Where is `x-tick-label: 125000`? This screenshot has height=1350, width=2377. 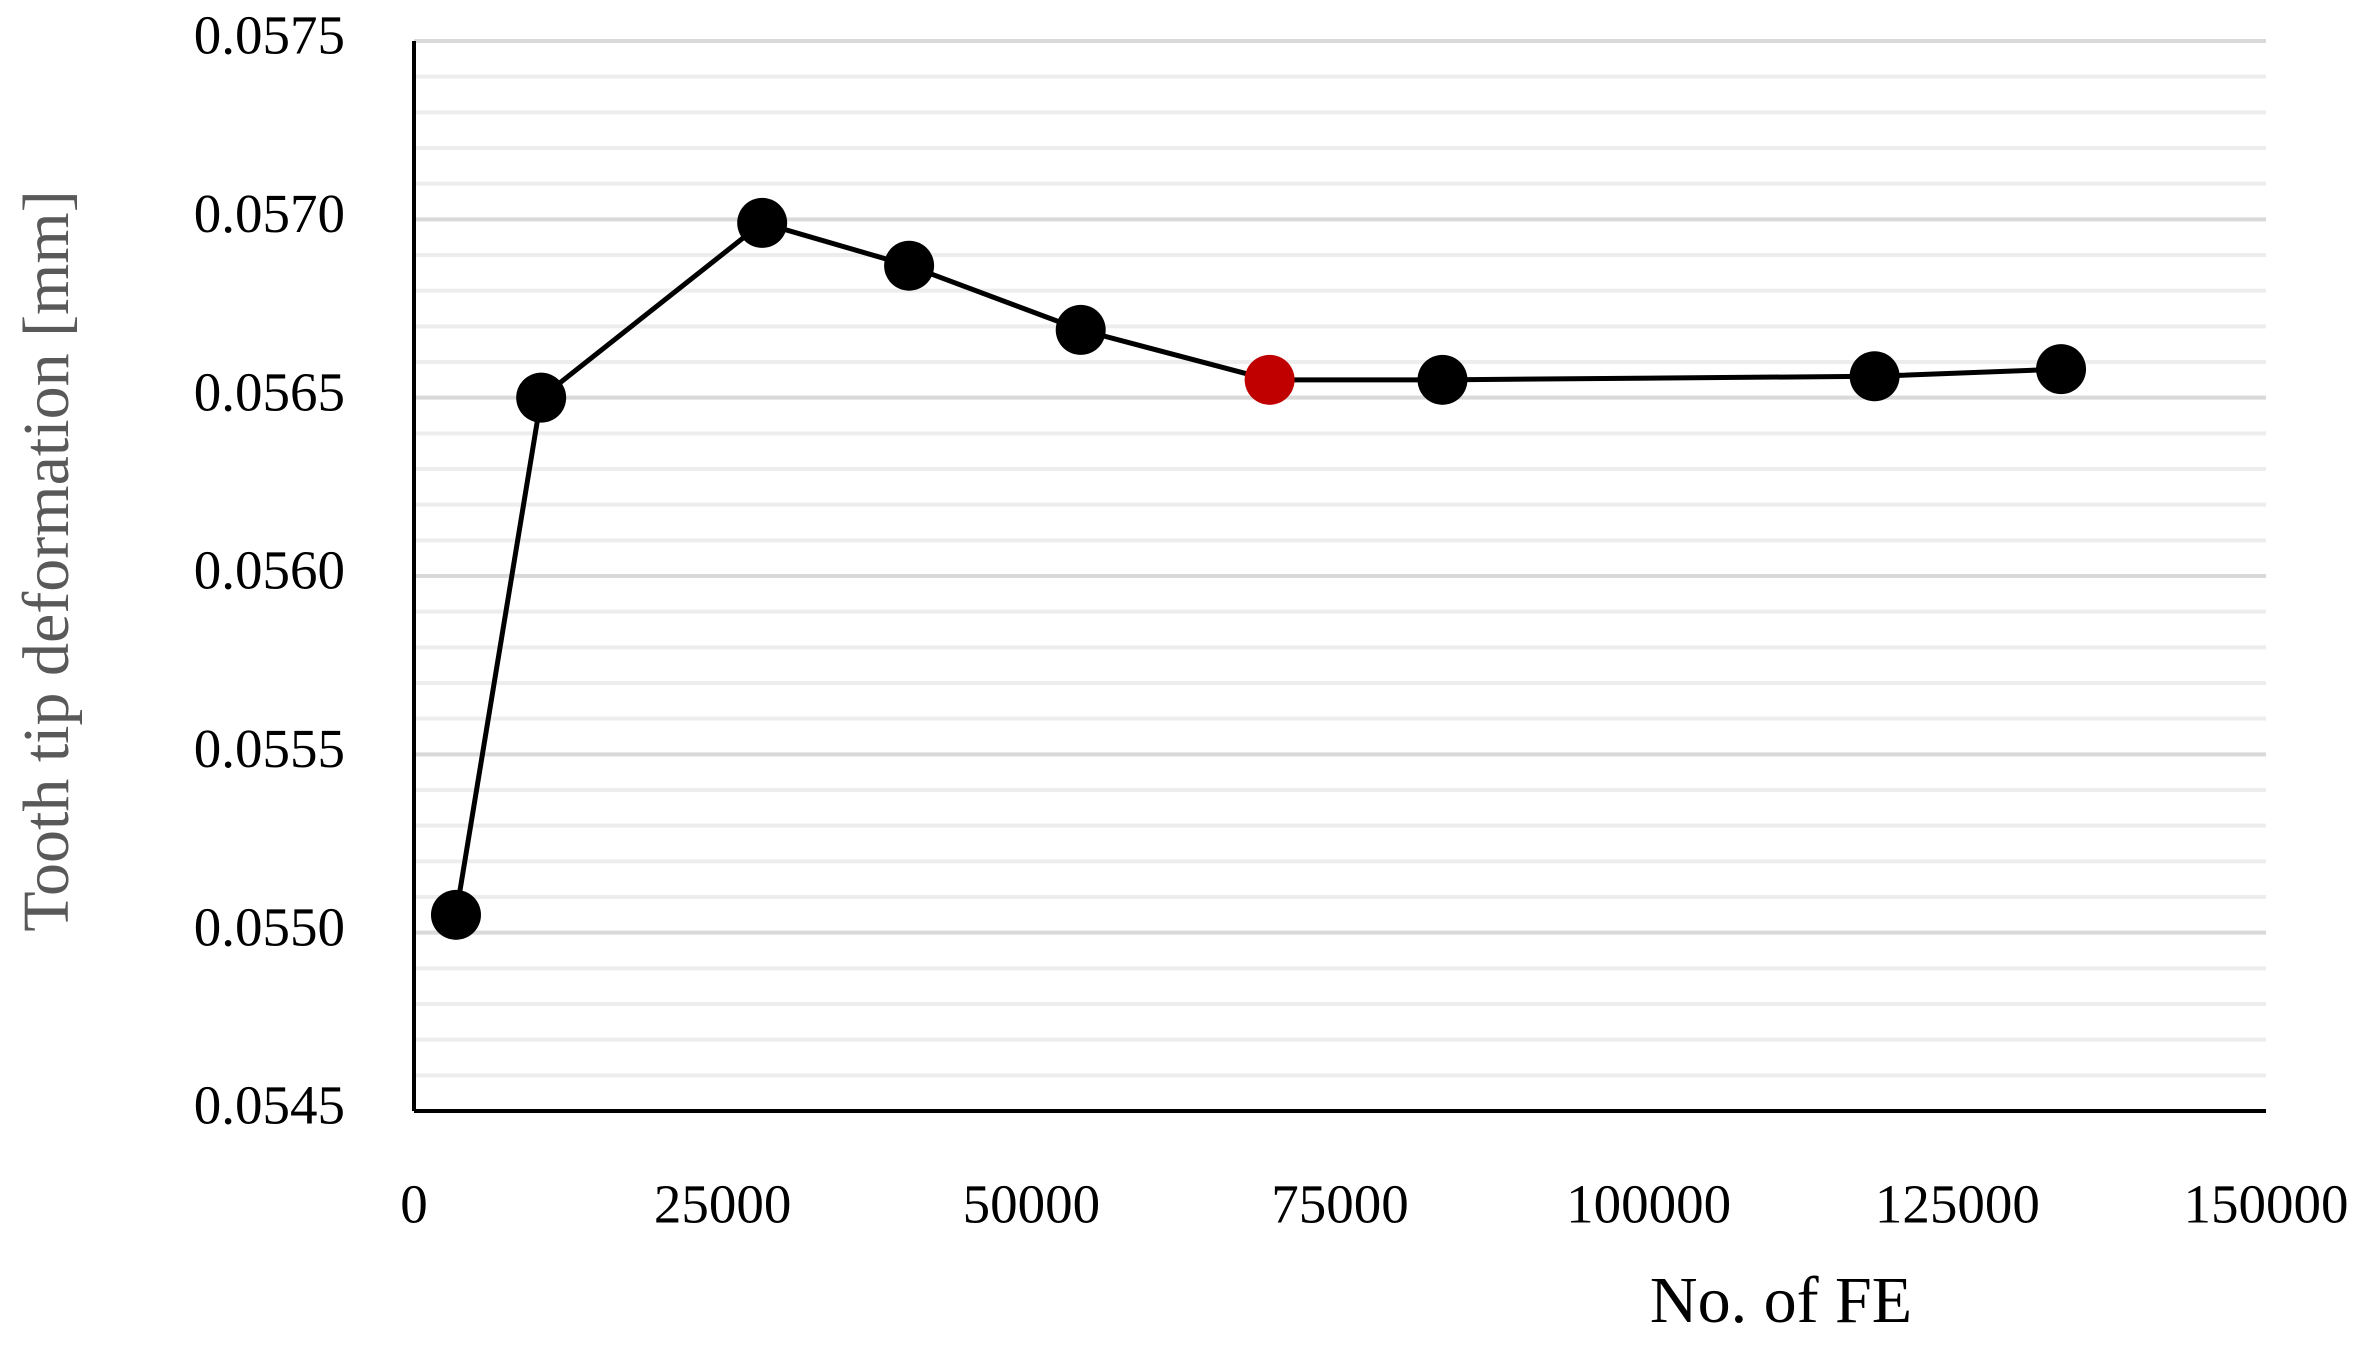
x-tick-label: 125000 is located at coordinates (1957, 1204).